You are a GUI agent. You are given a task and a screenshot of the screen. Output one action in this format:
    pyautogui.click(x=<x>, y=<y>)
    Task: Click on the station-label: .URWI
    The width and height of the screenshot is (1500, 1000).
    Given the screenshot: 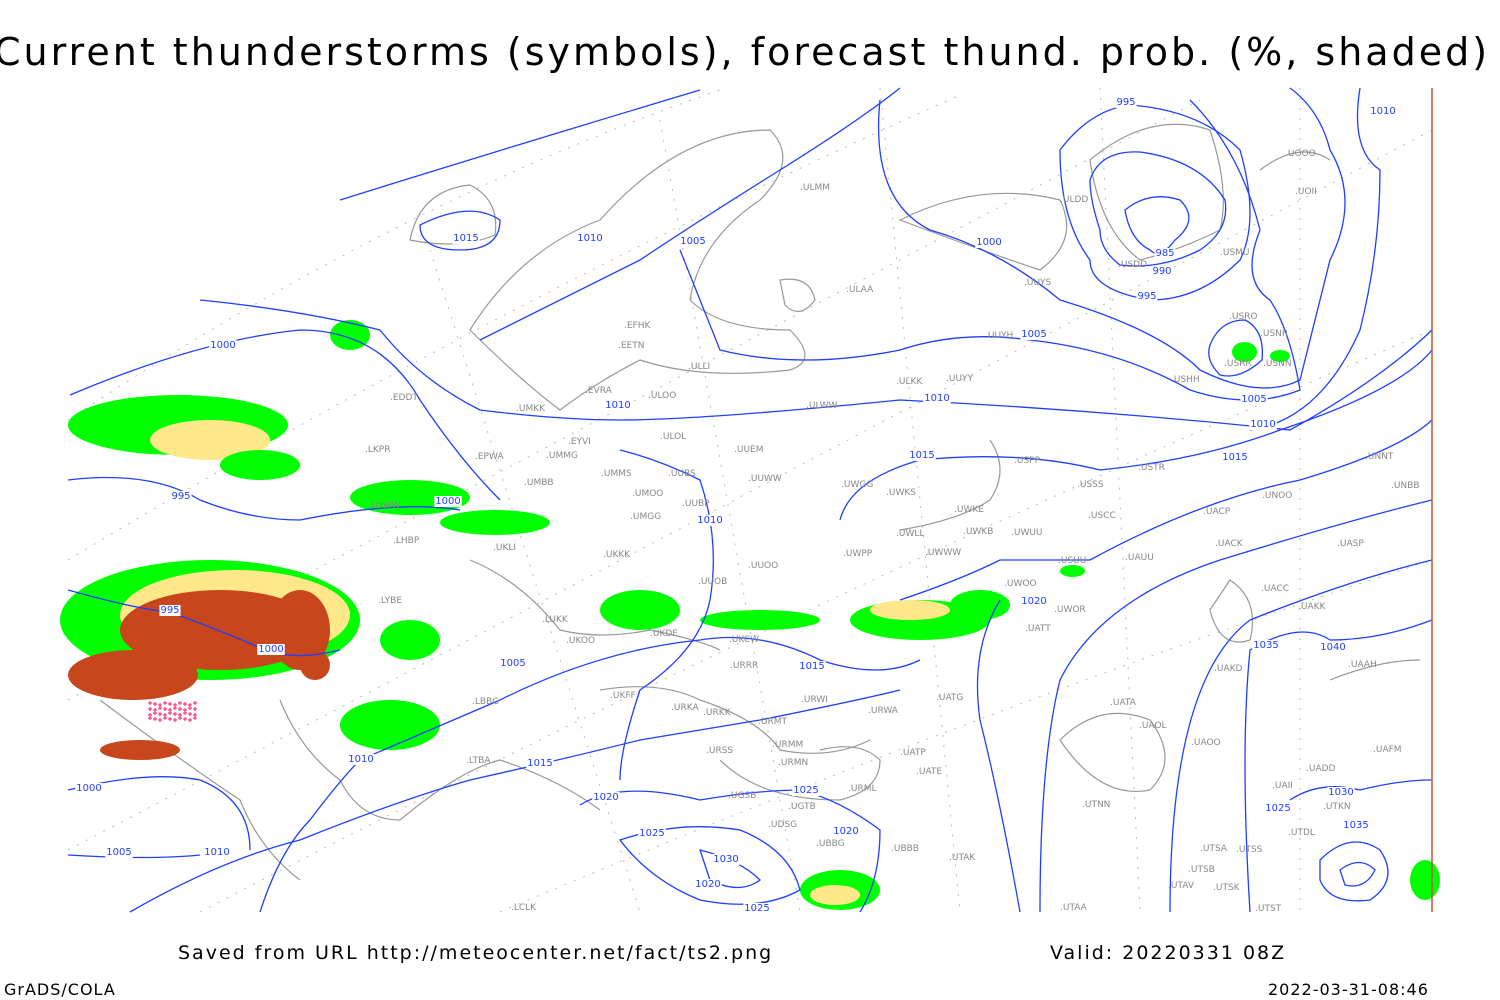 What is the action you would take?
    pyautogui.click(x=814, y=700)
    